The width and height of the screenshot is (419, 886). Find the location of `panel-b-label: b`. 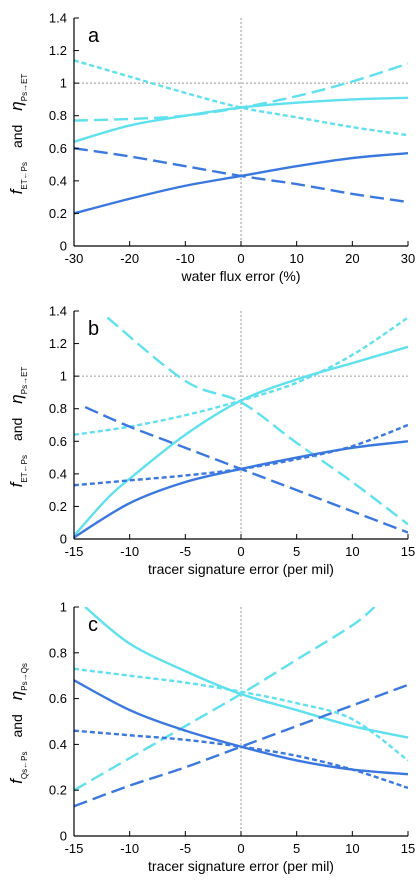

panel-b-label: b is located at coordinates (93, 329).